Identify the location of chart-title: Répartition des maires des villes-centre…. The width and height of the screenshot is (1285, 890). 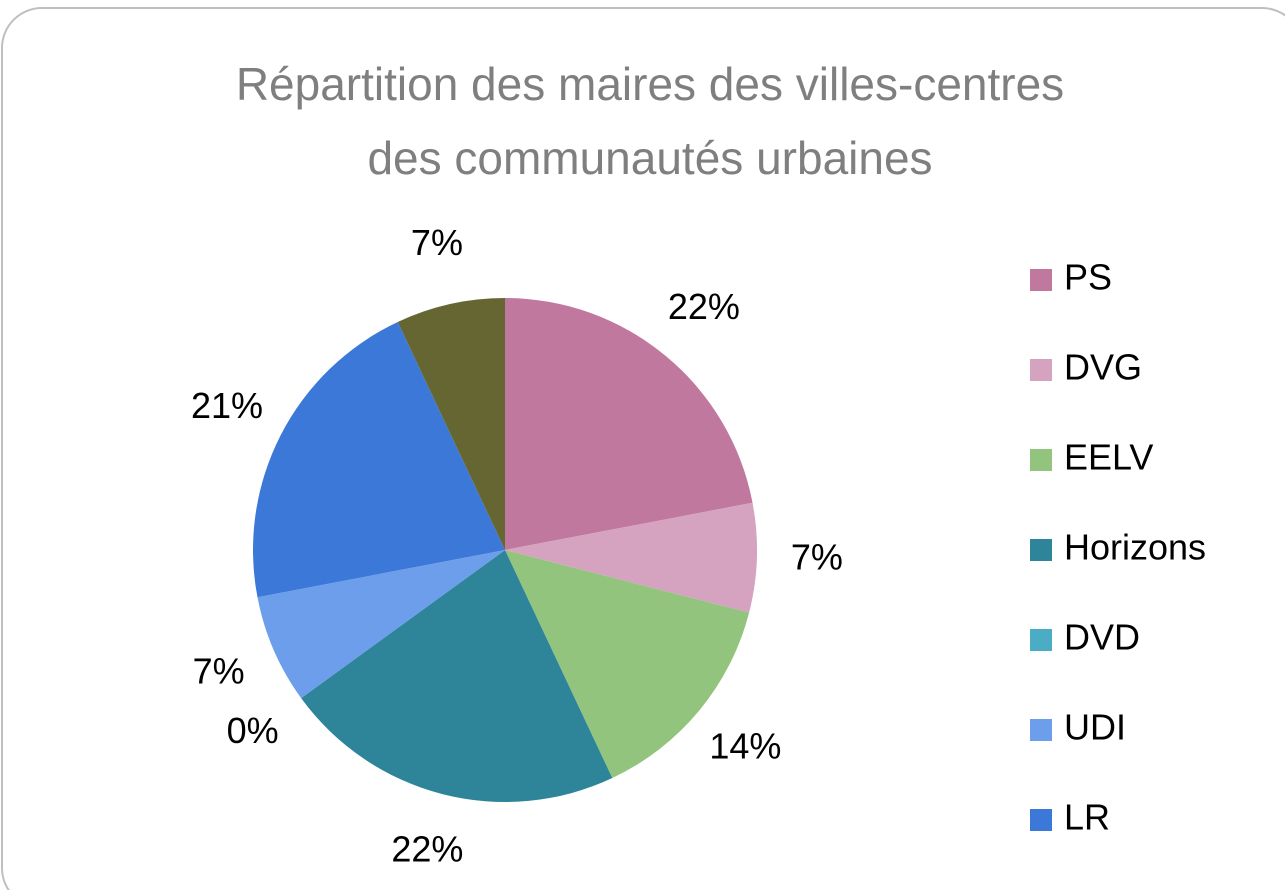
(650, 84).